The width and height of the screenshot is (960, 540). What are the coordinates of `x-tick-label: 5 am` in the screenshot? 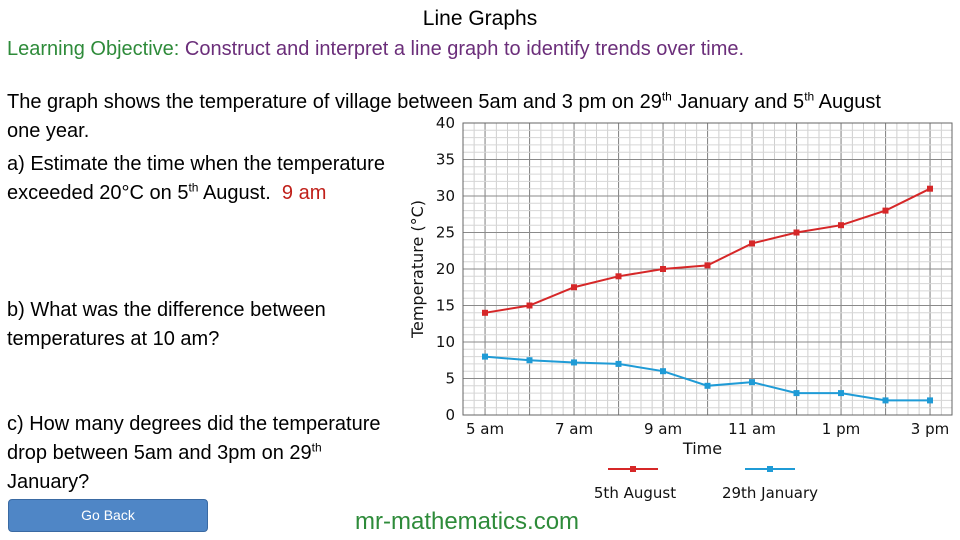 It's located at (485, 429).